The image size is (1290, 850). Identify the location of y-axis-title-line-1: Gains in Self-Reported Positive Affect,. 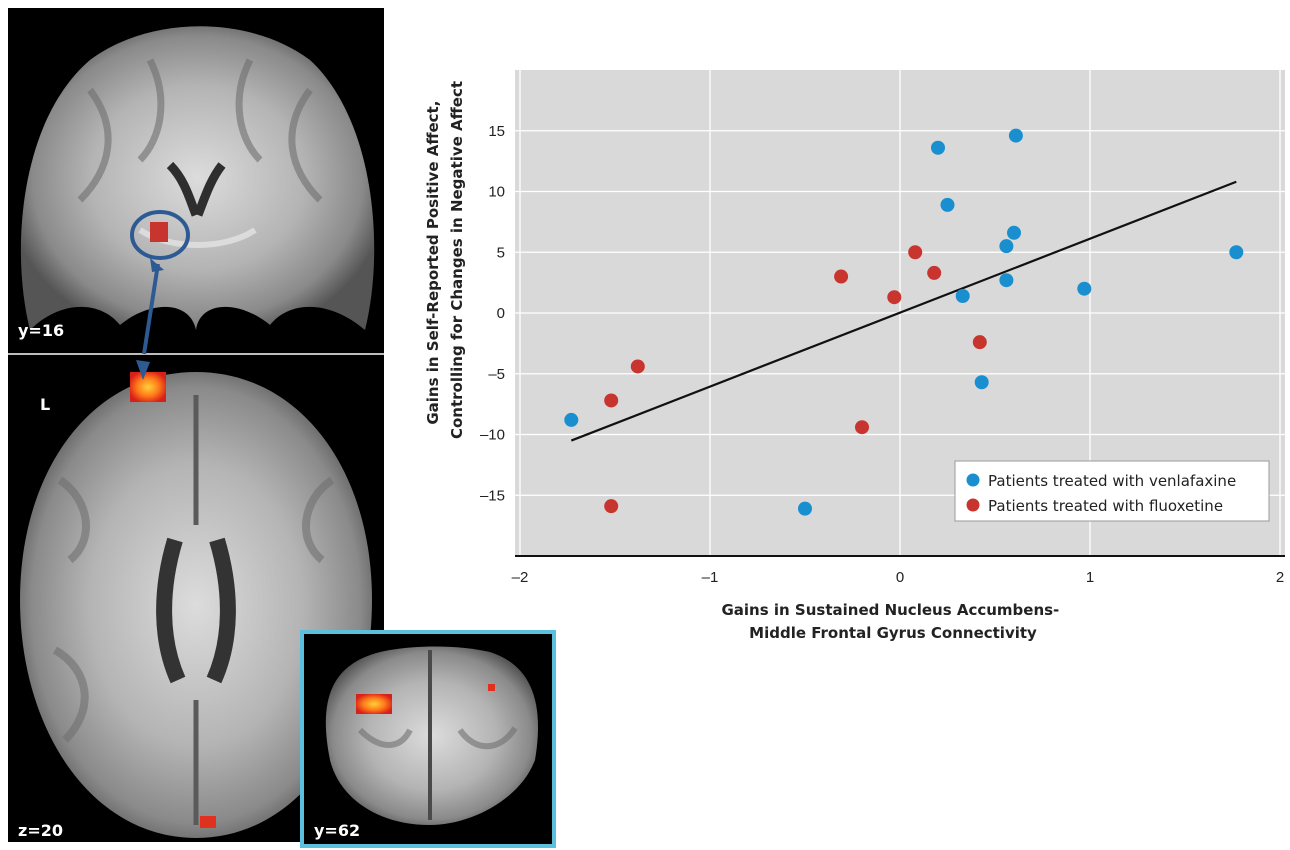
(433, 263).